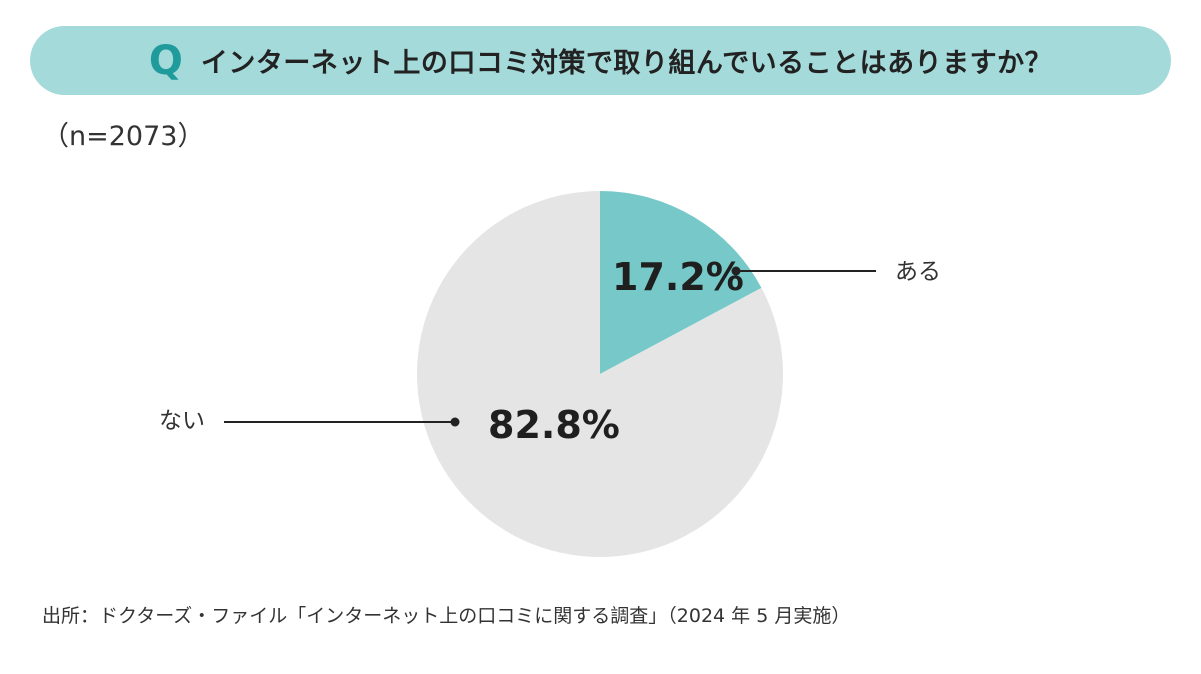 This screenshot has width=1201, height=674. What do you see at coordinates (626, 63) in the screenshot?
I see `question-text: インターネット上の口コミ対策で取り組んでいることはありますか？` at bounding box center [626, 63].